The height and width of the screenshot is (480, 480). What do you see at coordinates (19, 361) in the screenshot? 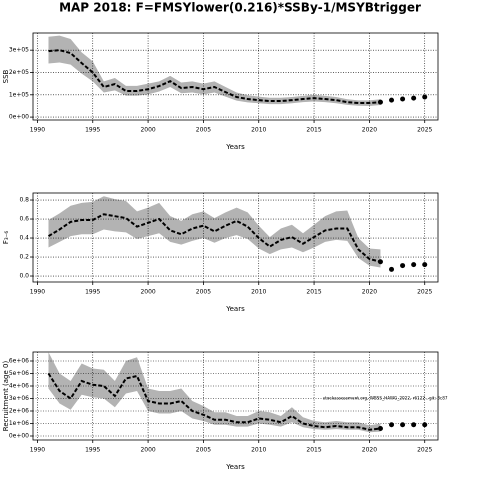
I see `y-tick-label: 6e+06` at bounding box center [19, 361].